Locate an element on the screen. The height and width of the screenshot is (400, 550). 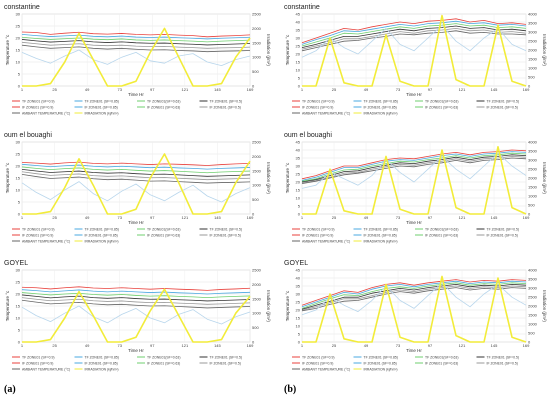
panel-label-a: (a) is located at coordinates (10, 389).